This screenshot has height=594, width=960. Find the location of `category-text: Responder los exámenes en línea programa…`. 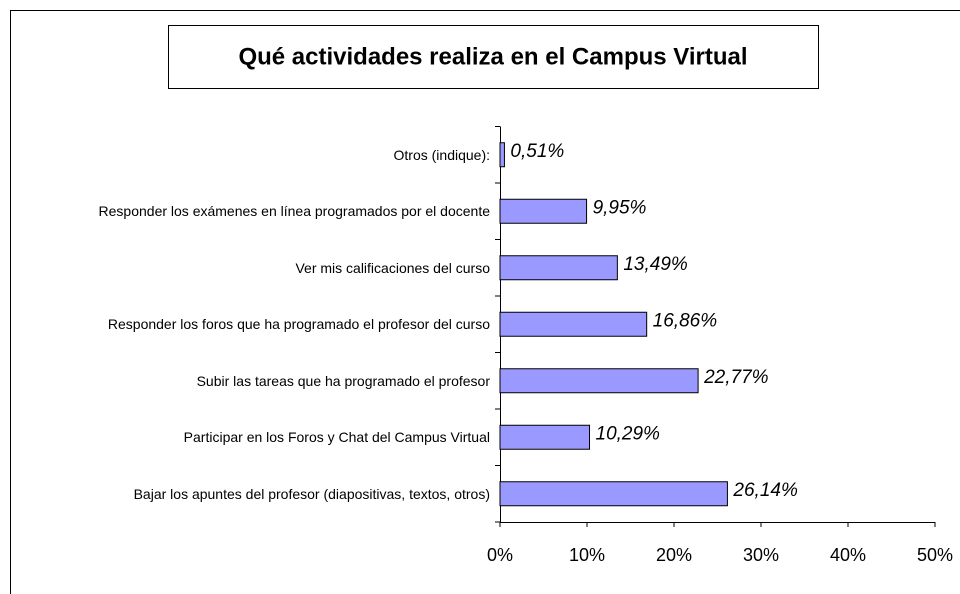

category-text: Responder los exámenes en línea programa… is located at coordinates (294, 211).